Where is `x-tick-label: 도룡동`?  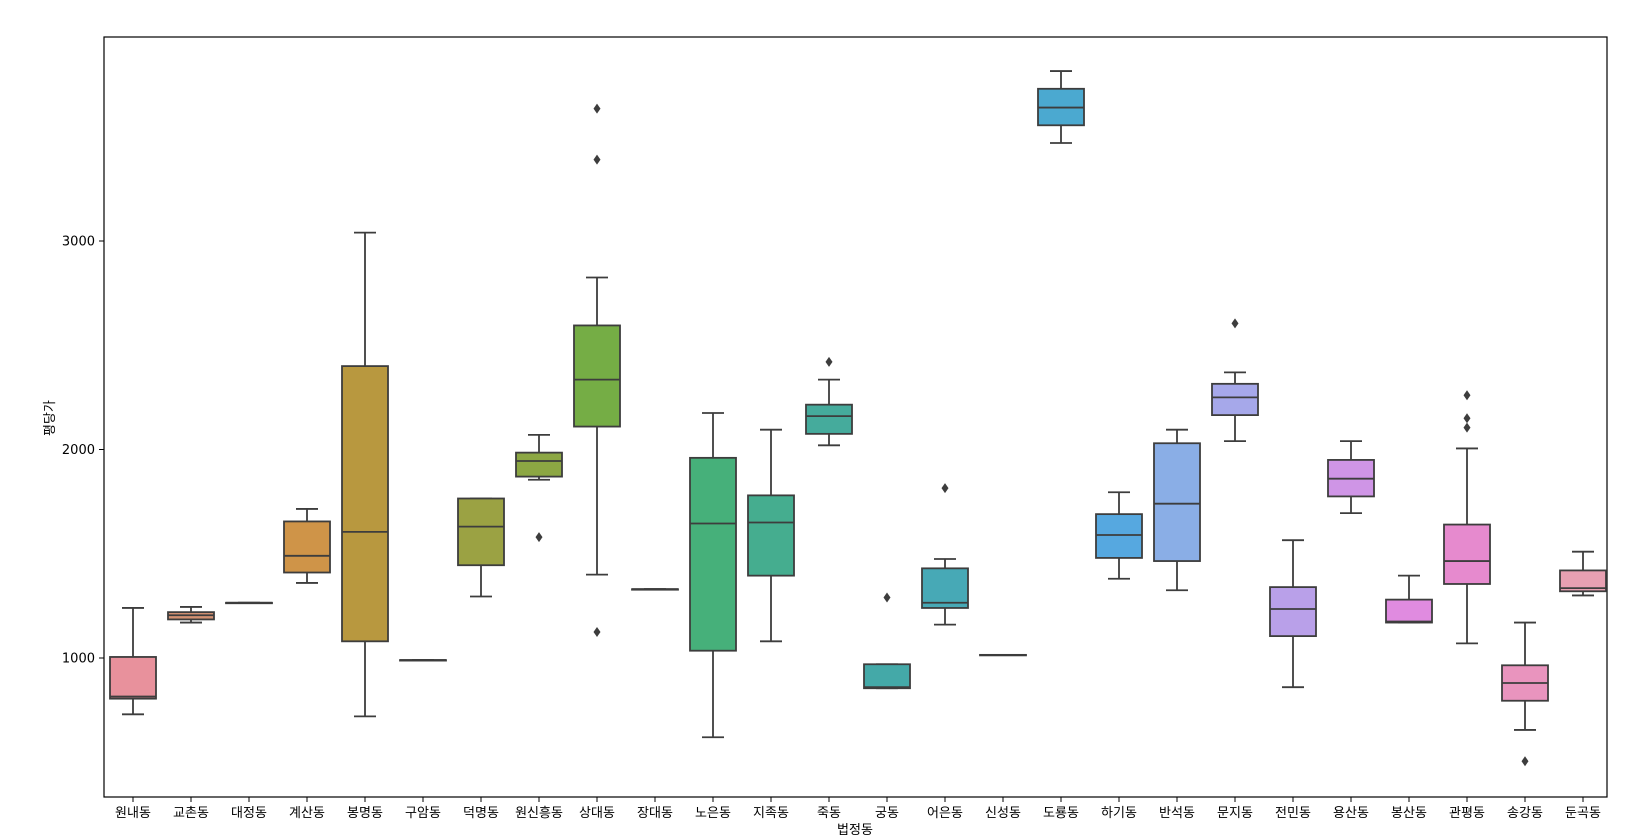 x-tick-label: 도룡동 is located at coordinates (1061, 813).